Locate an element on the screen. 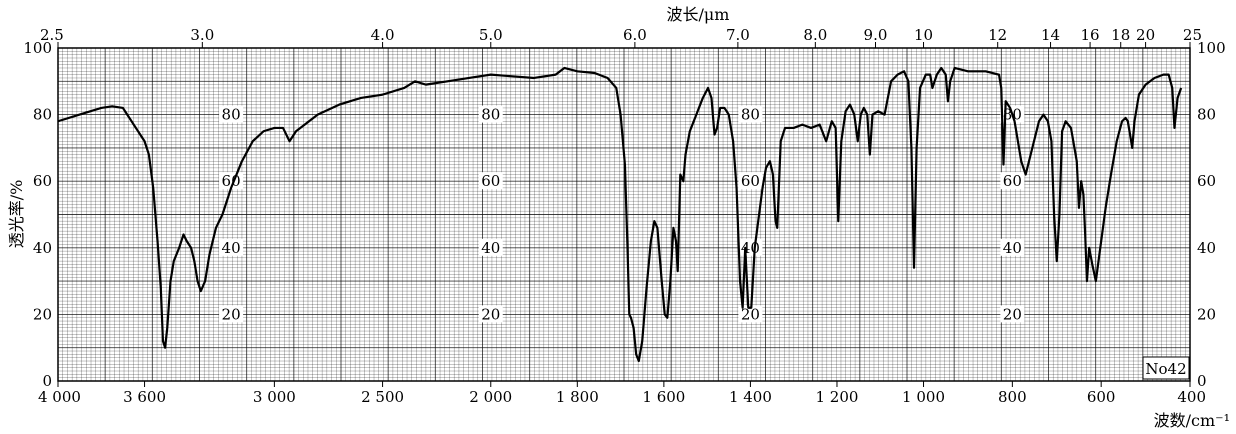 This screenshot has width=1236, height=434. bottom-tick-label: 1 600 is located at coordinates (663, 397).